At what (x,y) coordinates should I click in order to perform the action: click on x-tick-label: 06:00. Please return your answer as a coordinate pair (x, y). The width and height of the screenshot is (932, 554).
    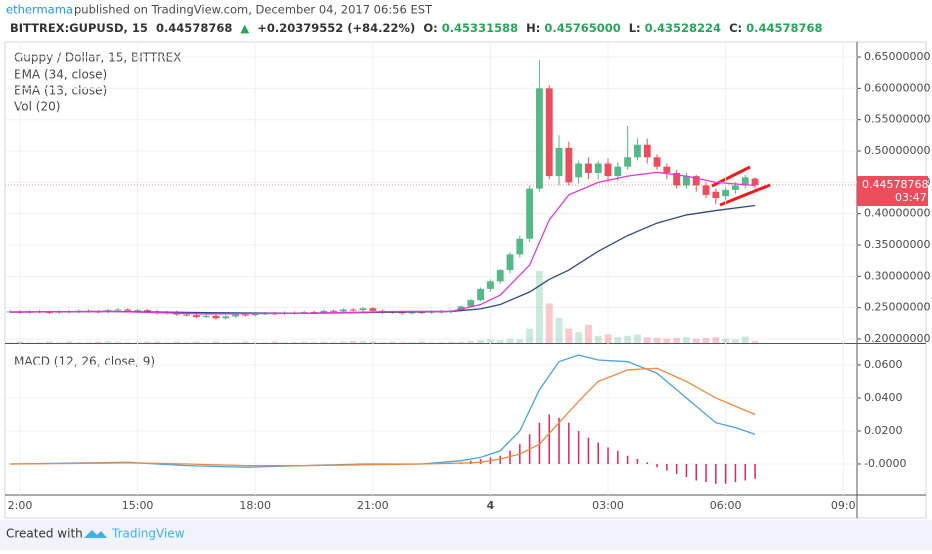
    Looking at the image, I should click on (726, 505).